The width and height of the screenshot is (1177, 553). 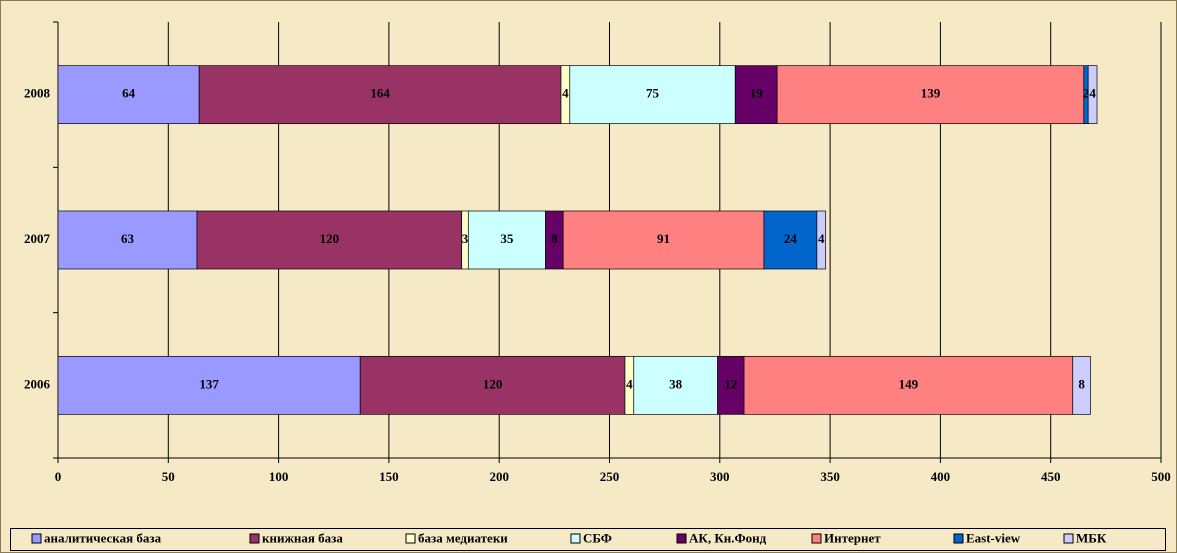 I want to click on y-tick-label: 2008, so click(x=37, y=93).